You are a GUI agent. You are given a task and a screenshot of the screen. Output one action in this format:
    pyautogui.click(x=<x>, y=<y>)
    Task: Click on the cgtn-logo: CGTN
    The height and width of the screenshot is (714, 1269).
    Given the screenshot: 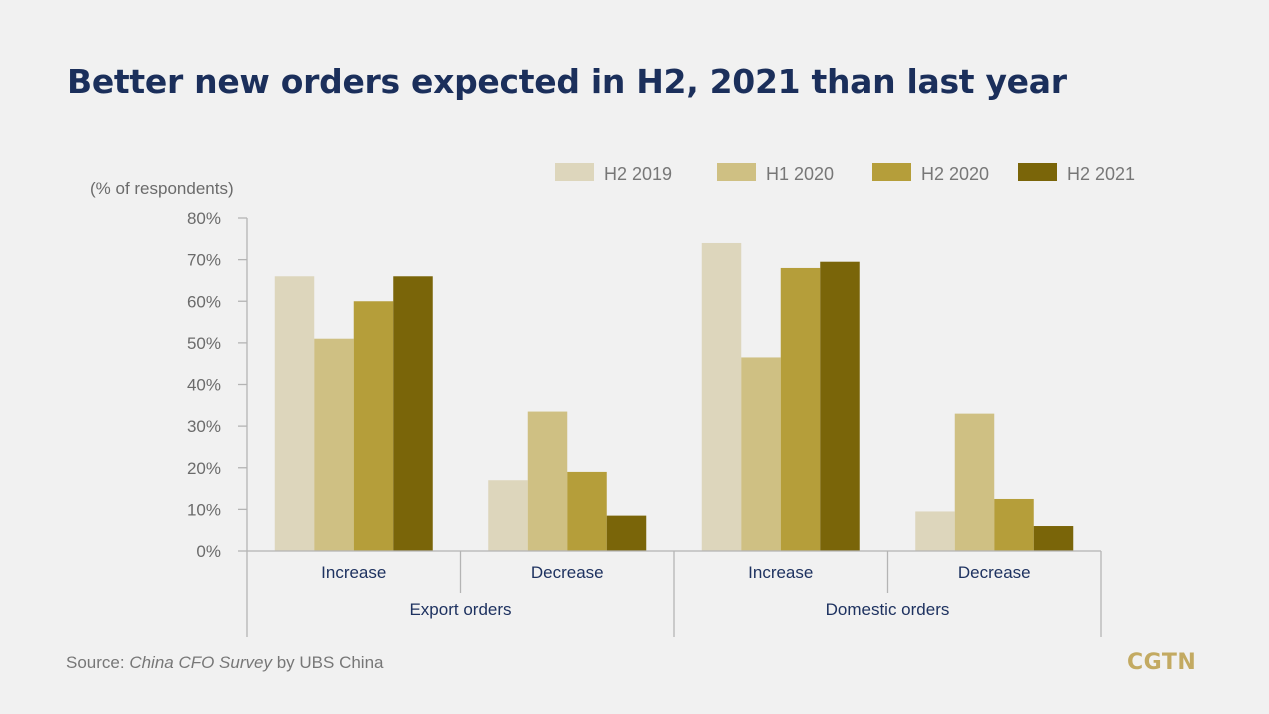 What is the action you would take?
    pyautogui.click(x=1162, y=662)
    